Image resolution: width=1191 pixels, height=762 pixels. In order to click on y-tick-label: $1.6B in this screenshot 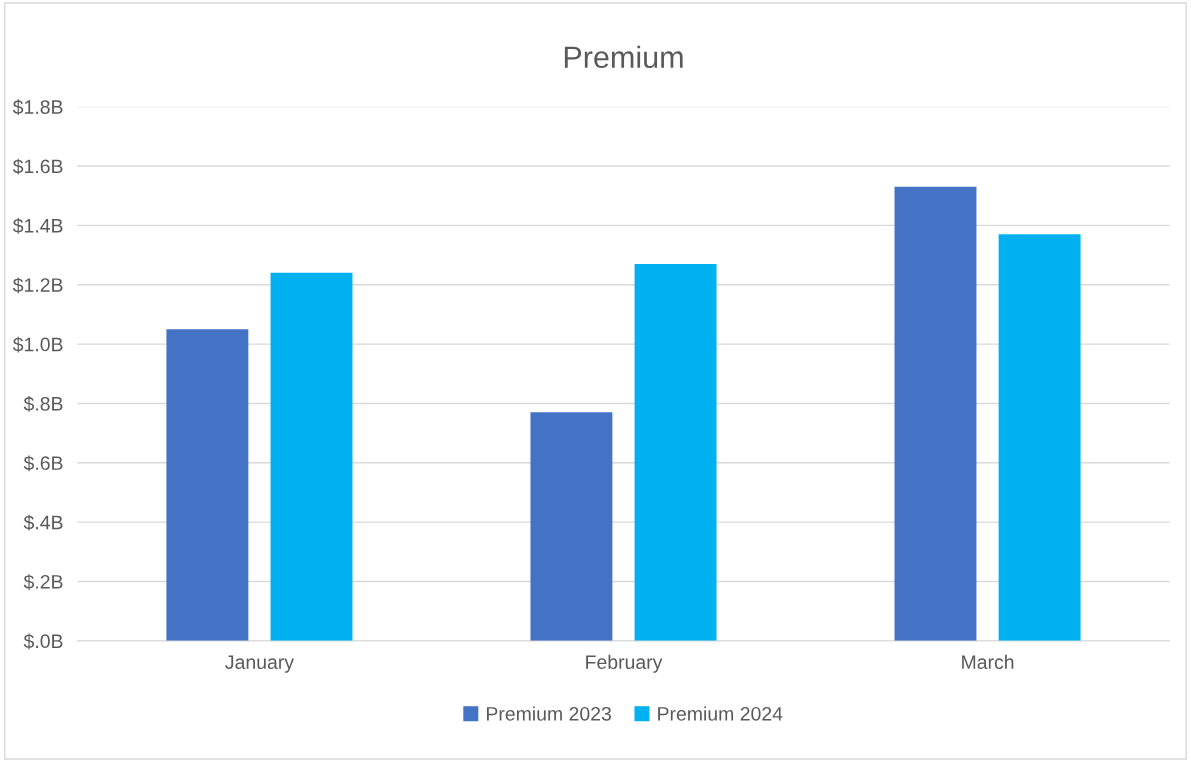, I will do `click(37, 166)`.